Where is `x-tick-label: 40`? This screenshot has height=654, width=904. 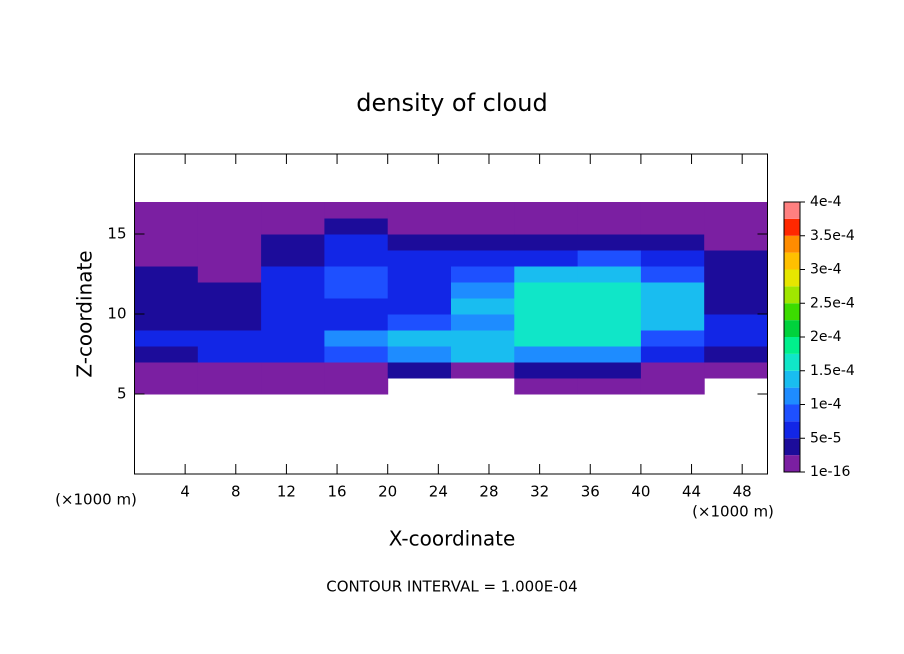
x-tick-label: 40 is located at coordinates (640, 492).